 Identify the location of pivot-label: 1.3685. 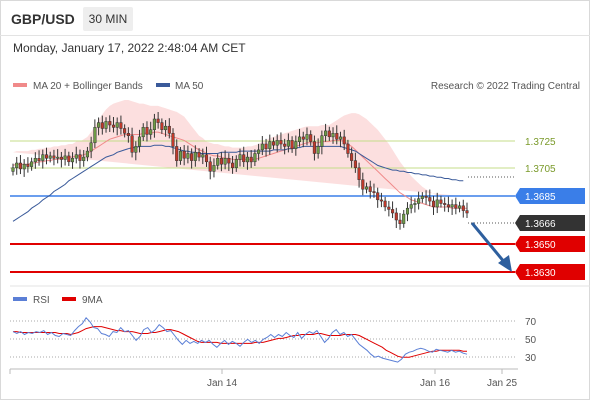
(540, 197).